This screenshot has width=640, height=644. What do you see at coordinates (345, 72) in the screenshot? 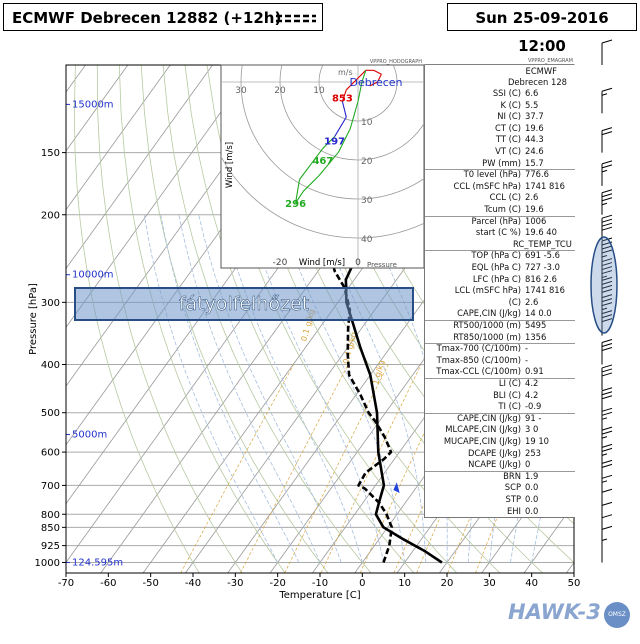
I see `hodograph-unit: m/s` at bounding box center [345, 72].